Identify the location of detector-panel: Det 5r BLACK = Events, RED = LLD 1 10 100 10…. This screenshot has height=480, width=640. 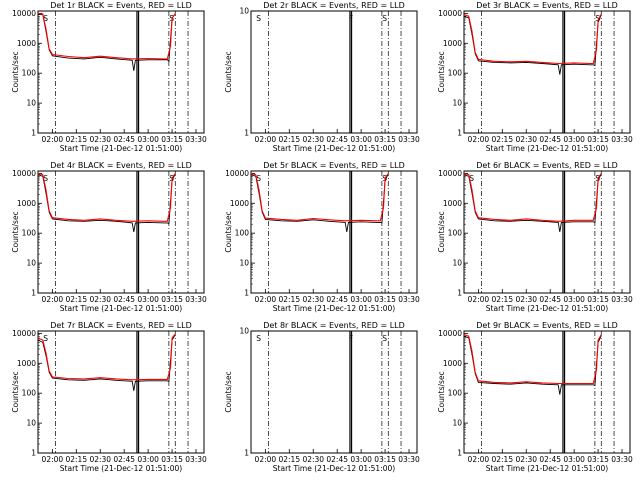
(319, 240).